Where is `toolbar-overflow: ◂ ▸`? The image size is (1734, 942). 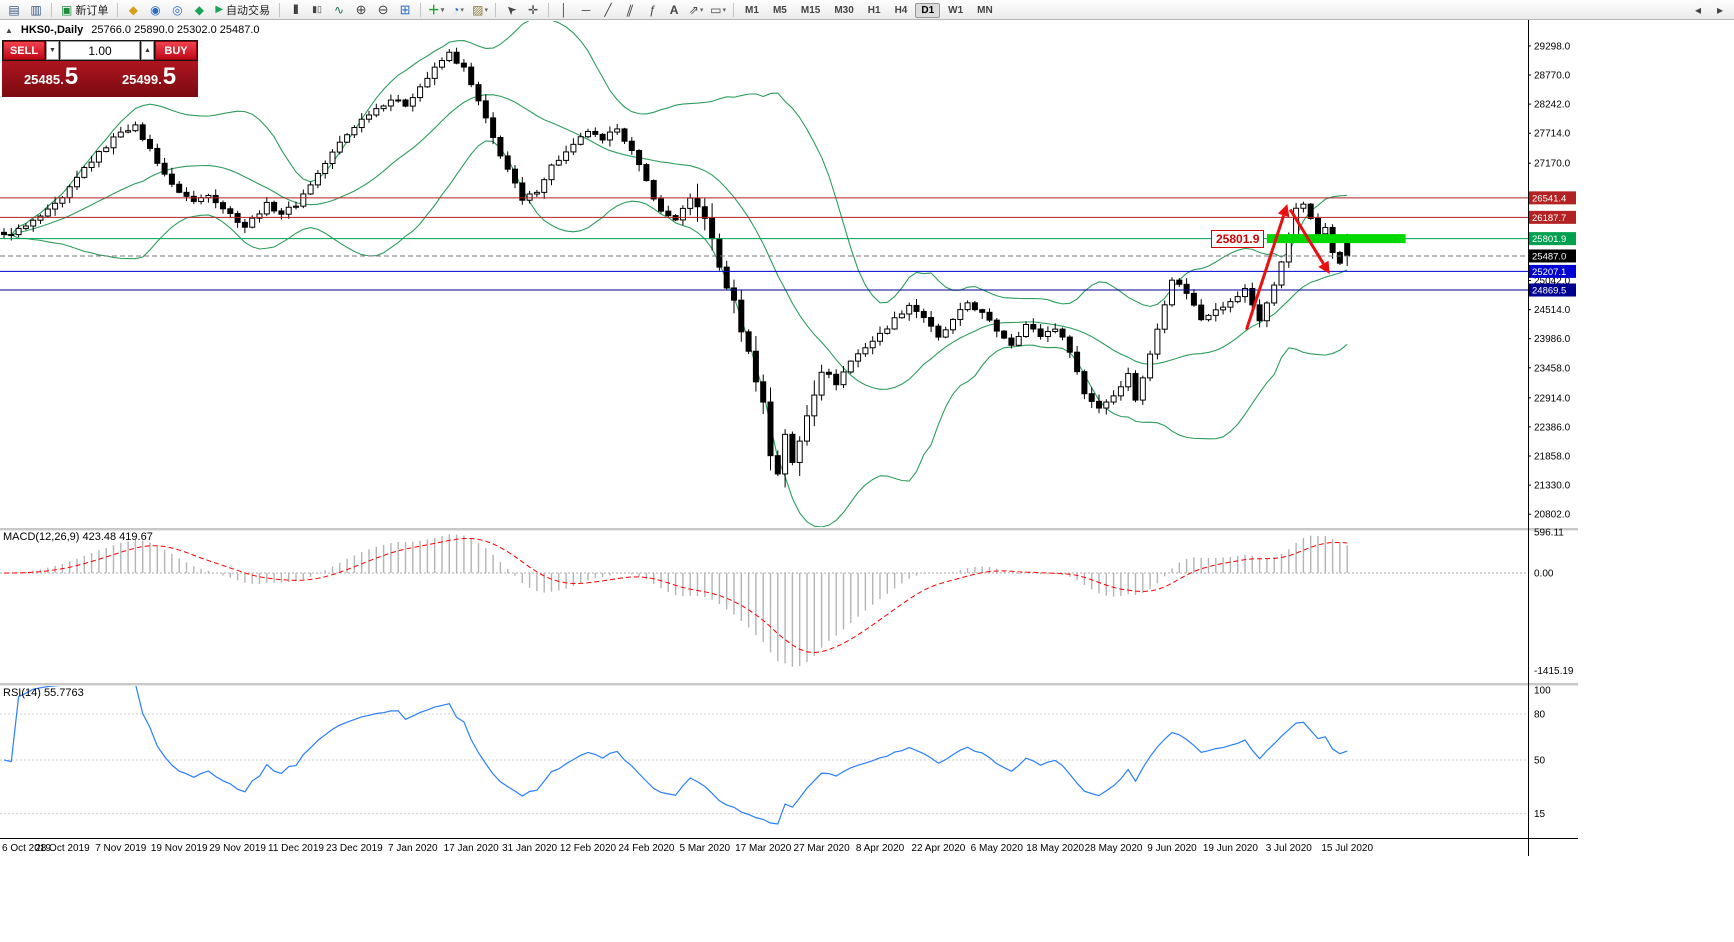 toolbar-overflow: ◂ ▸ is located at coordinates (1709, 9).